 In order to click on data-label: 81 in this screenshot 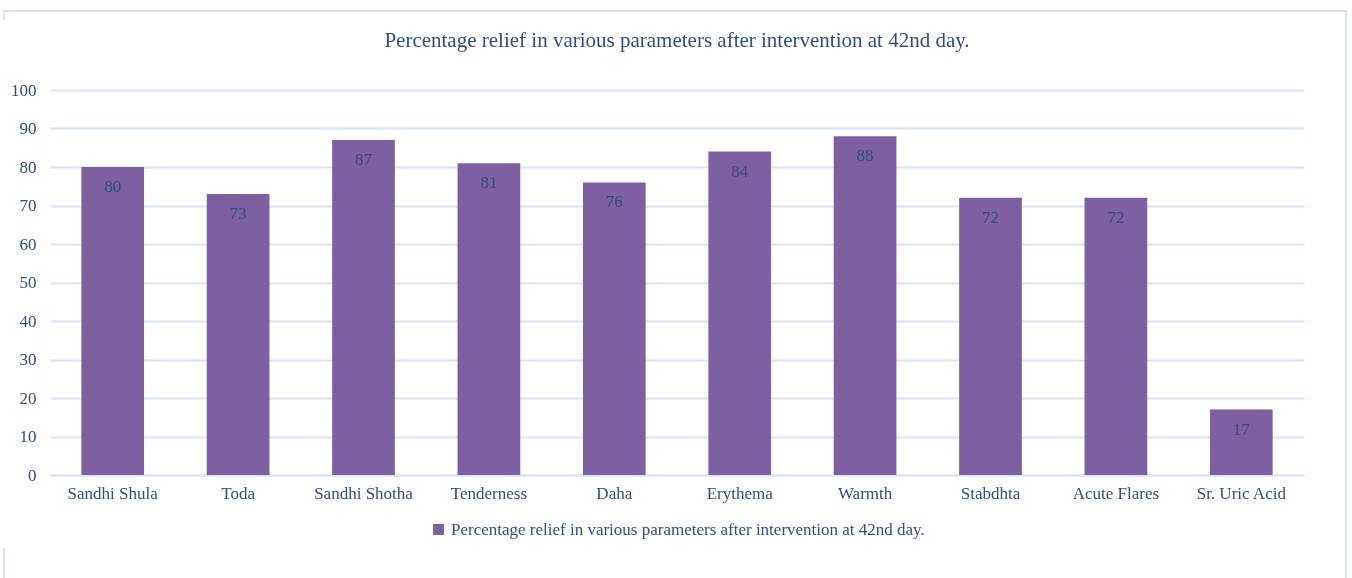, I will do `click(489, 183)`.